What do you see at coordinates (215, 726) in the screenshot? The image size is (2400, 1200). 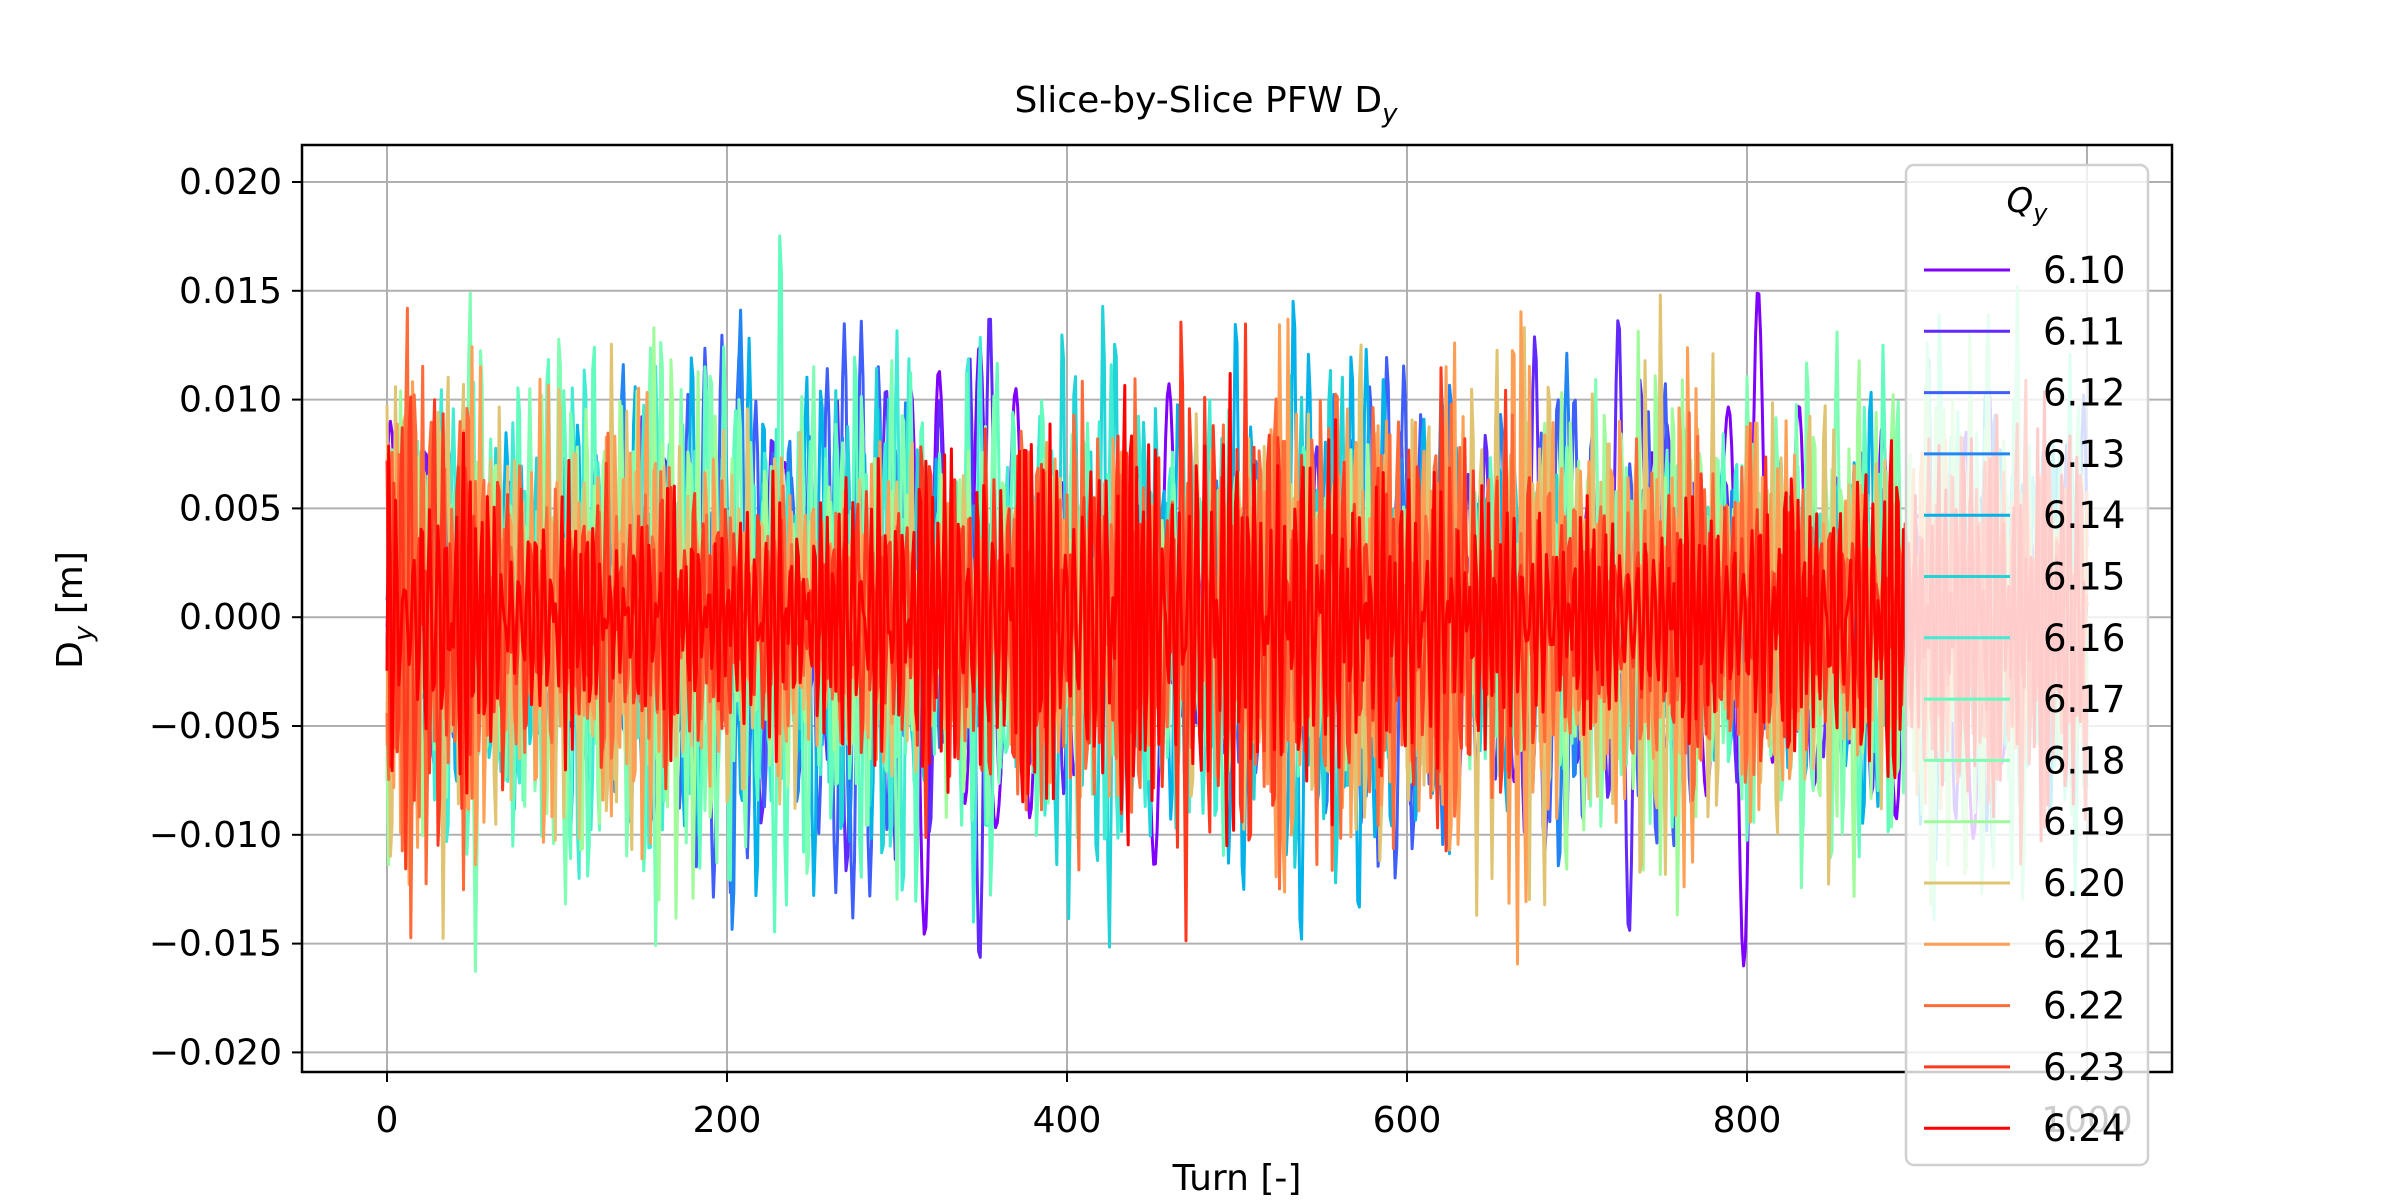 I see `y-tick-label: −0.005` at bounding box center [215, 726].